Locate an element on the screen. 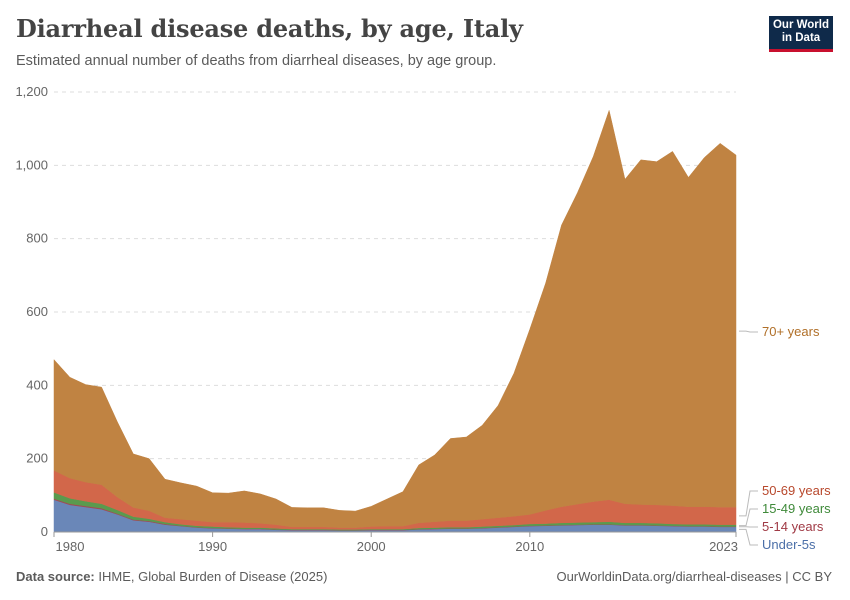  y-tick-label: 1,200 is located at coordinates (31, 91).